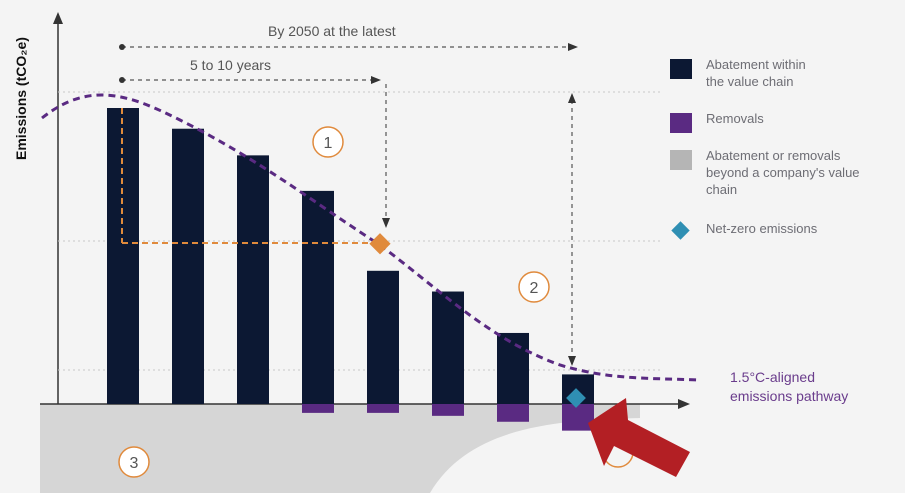 This screenshot has width=905, height=493. What do you see at coordinates (122, 80) in the screenshot?
I see `years-start-dot` at bounding box center [122, 80].